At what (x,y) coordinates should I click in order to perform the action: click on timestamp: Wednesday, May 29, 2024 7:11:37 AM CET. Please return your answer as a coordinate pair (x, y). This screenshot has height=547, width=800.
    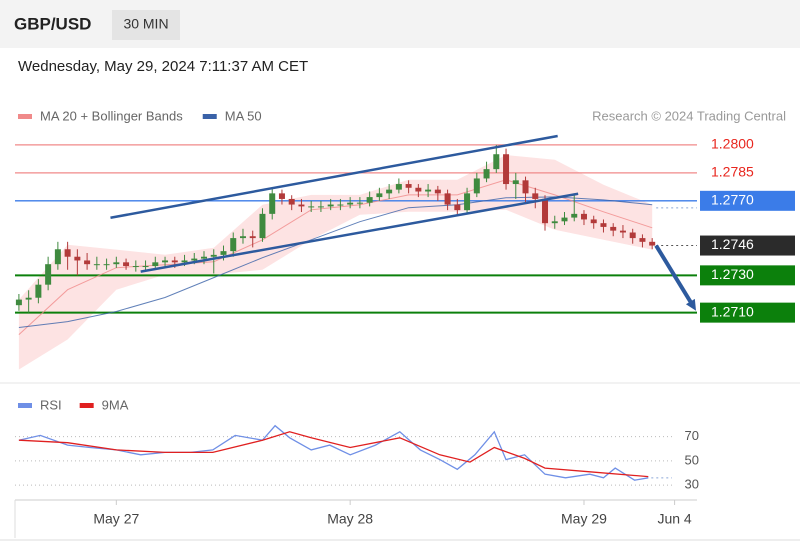
    Looking at the image, I should click on (163, 66).